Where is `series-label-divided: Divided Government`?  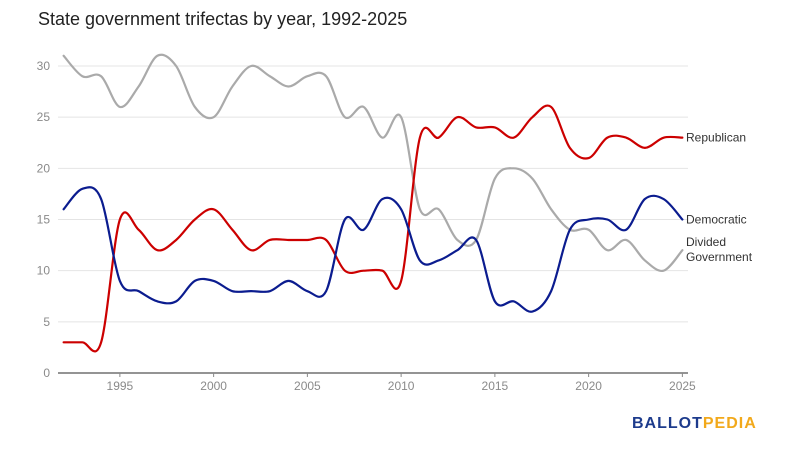
series-label-divided: Divided Government is located at coordinates (719, 249).